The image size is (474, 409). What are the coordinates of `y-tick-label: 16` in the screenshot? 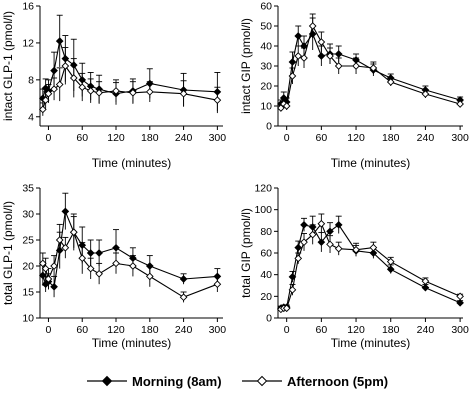 It's located at (28, 7).